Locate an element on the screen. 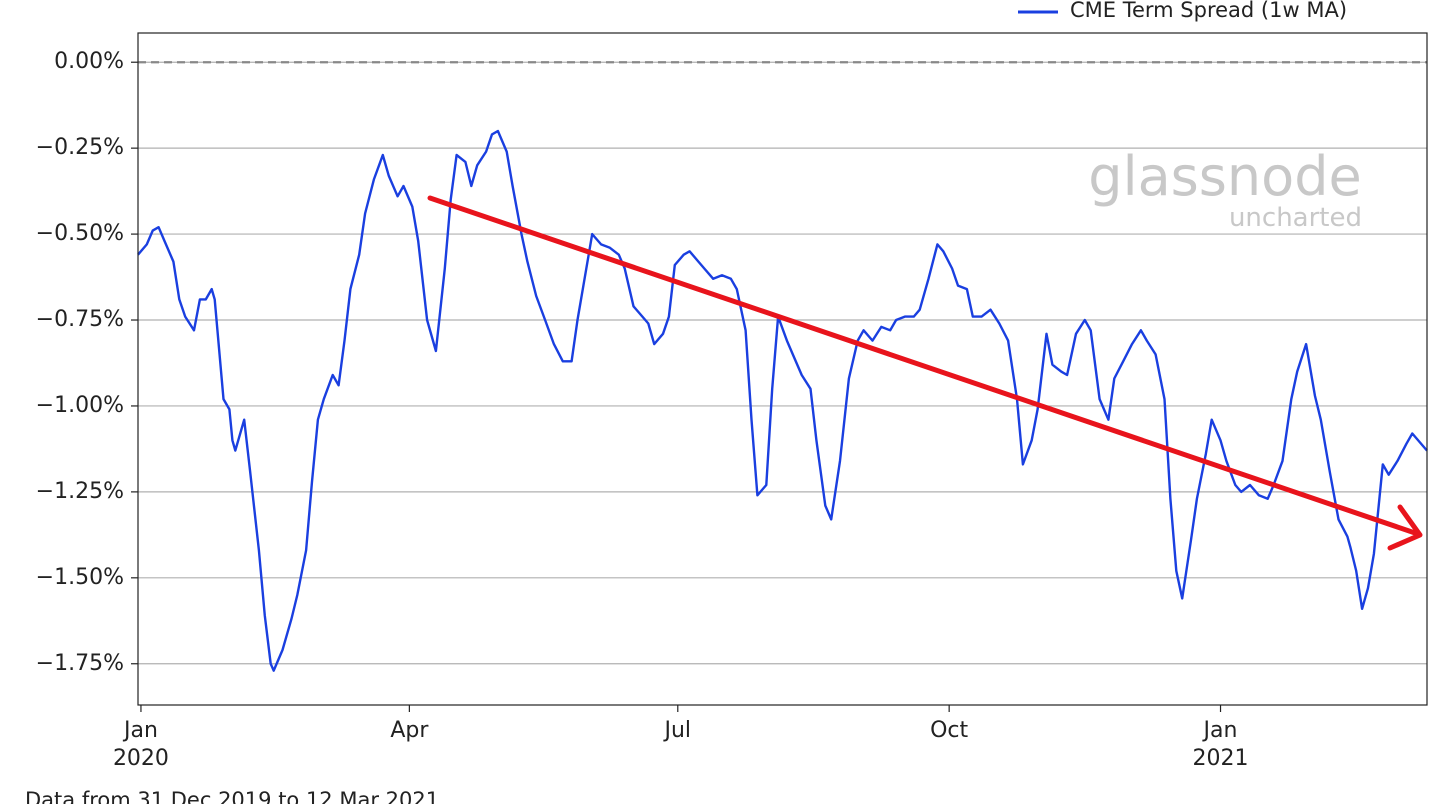 The width and height of the screenshot is (1456, 804). y-tick-label: −0.50% is located at coordinates (79, 234).